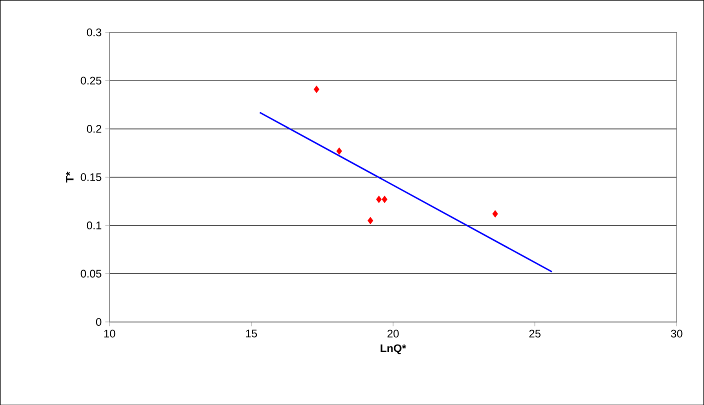 The height and width of the screenshot is (405, 704). Describe the element at coordinates (251, 334) in the screenshot. I see `x-tick-label: 15` at that location.